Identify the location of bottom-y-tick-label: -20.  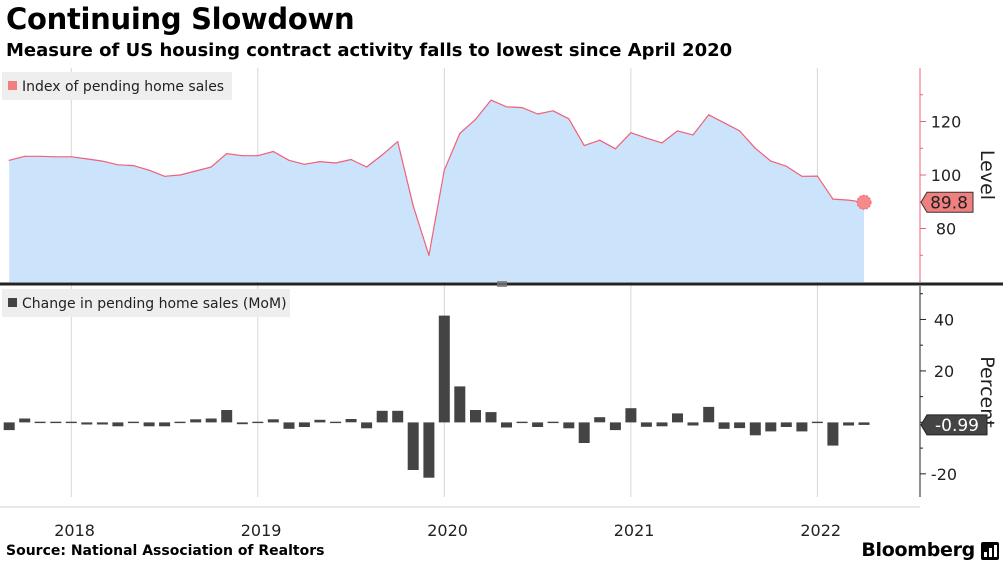
(944, 474).